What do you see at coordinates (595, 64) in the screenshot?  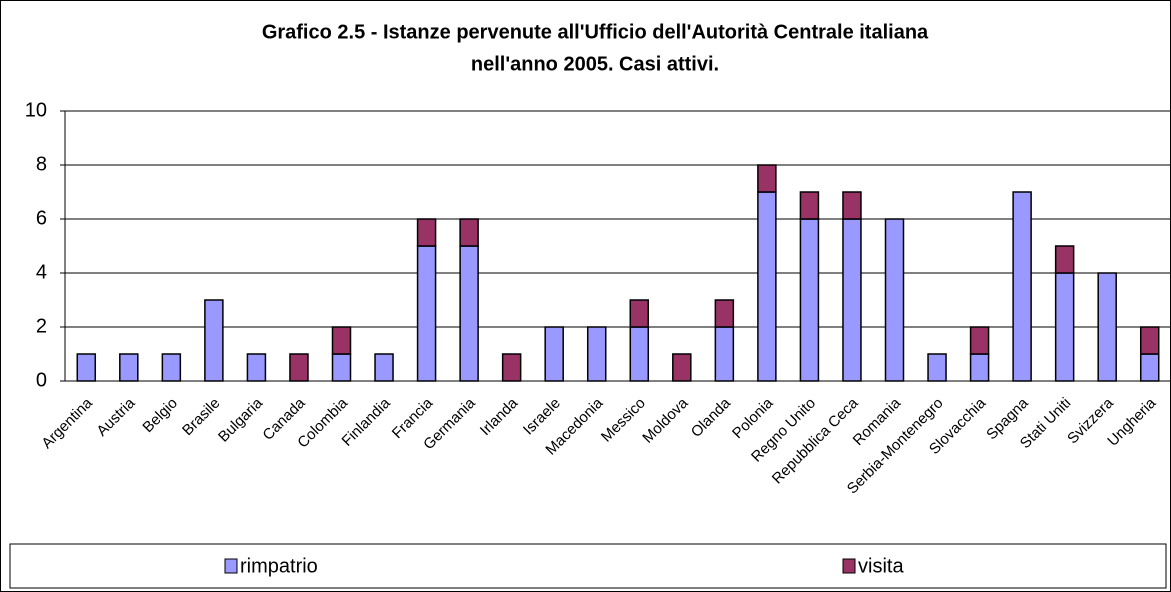 I see `chart-title: nell'anno 2005. Casi attivi.` at bounding box center [595, 64].